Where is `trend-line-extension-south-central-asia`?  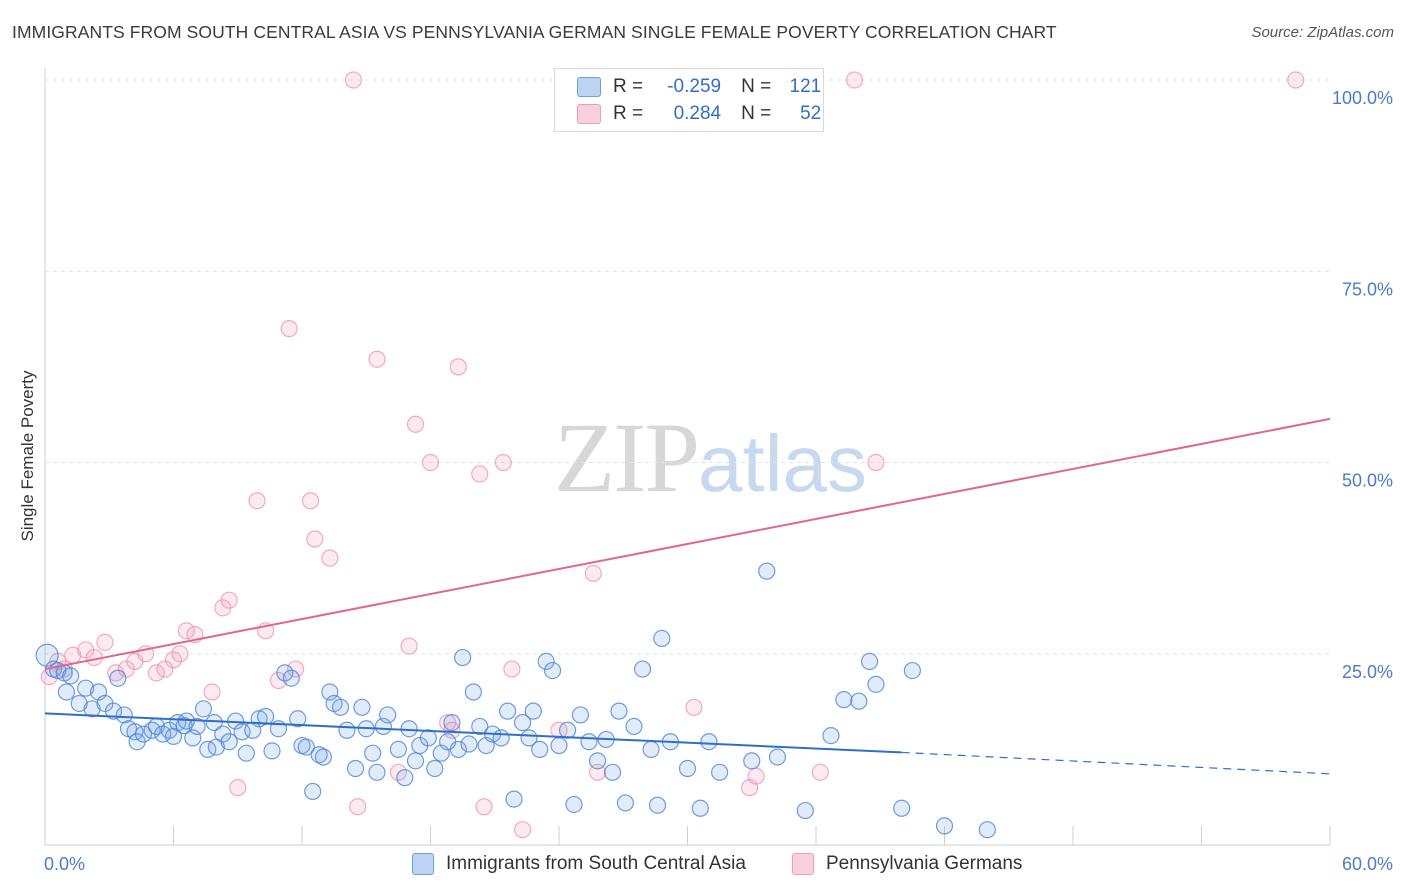
trend-line-extension-south-central-asia is located at coordinates (1116, 763).